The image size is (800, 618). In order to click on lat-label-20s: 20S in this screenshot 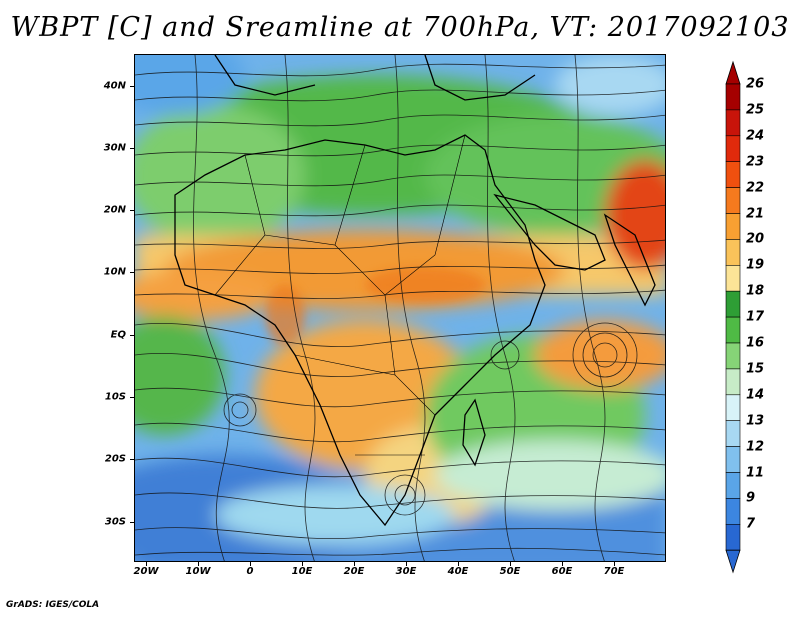, I will do `click(115, 459)`.